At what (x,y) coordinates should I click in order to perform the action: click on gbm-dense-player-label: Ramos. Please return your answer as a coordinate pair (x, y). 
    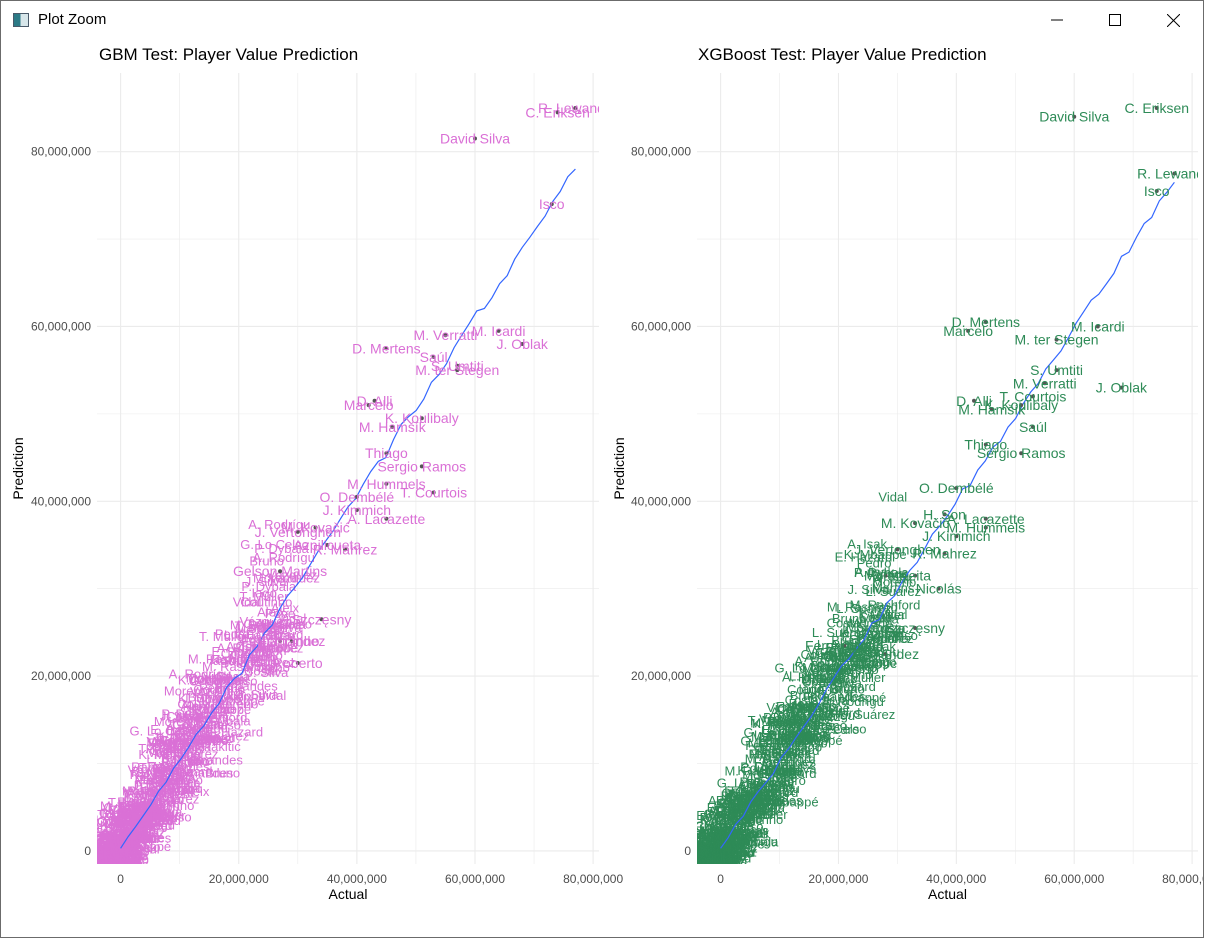
    Looking at the image, I should click on (130, 848).